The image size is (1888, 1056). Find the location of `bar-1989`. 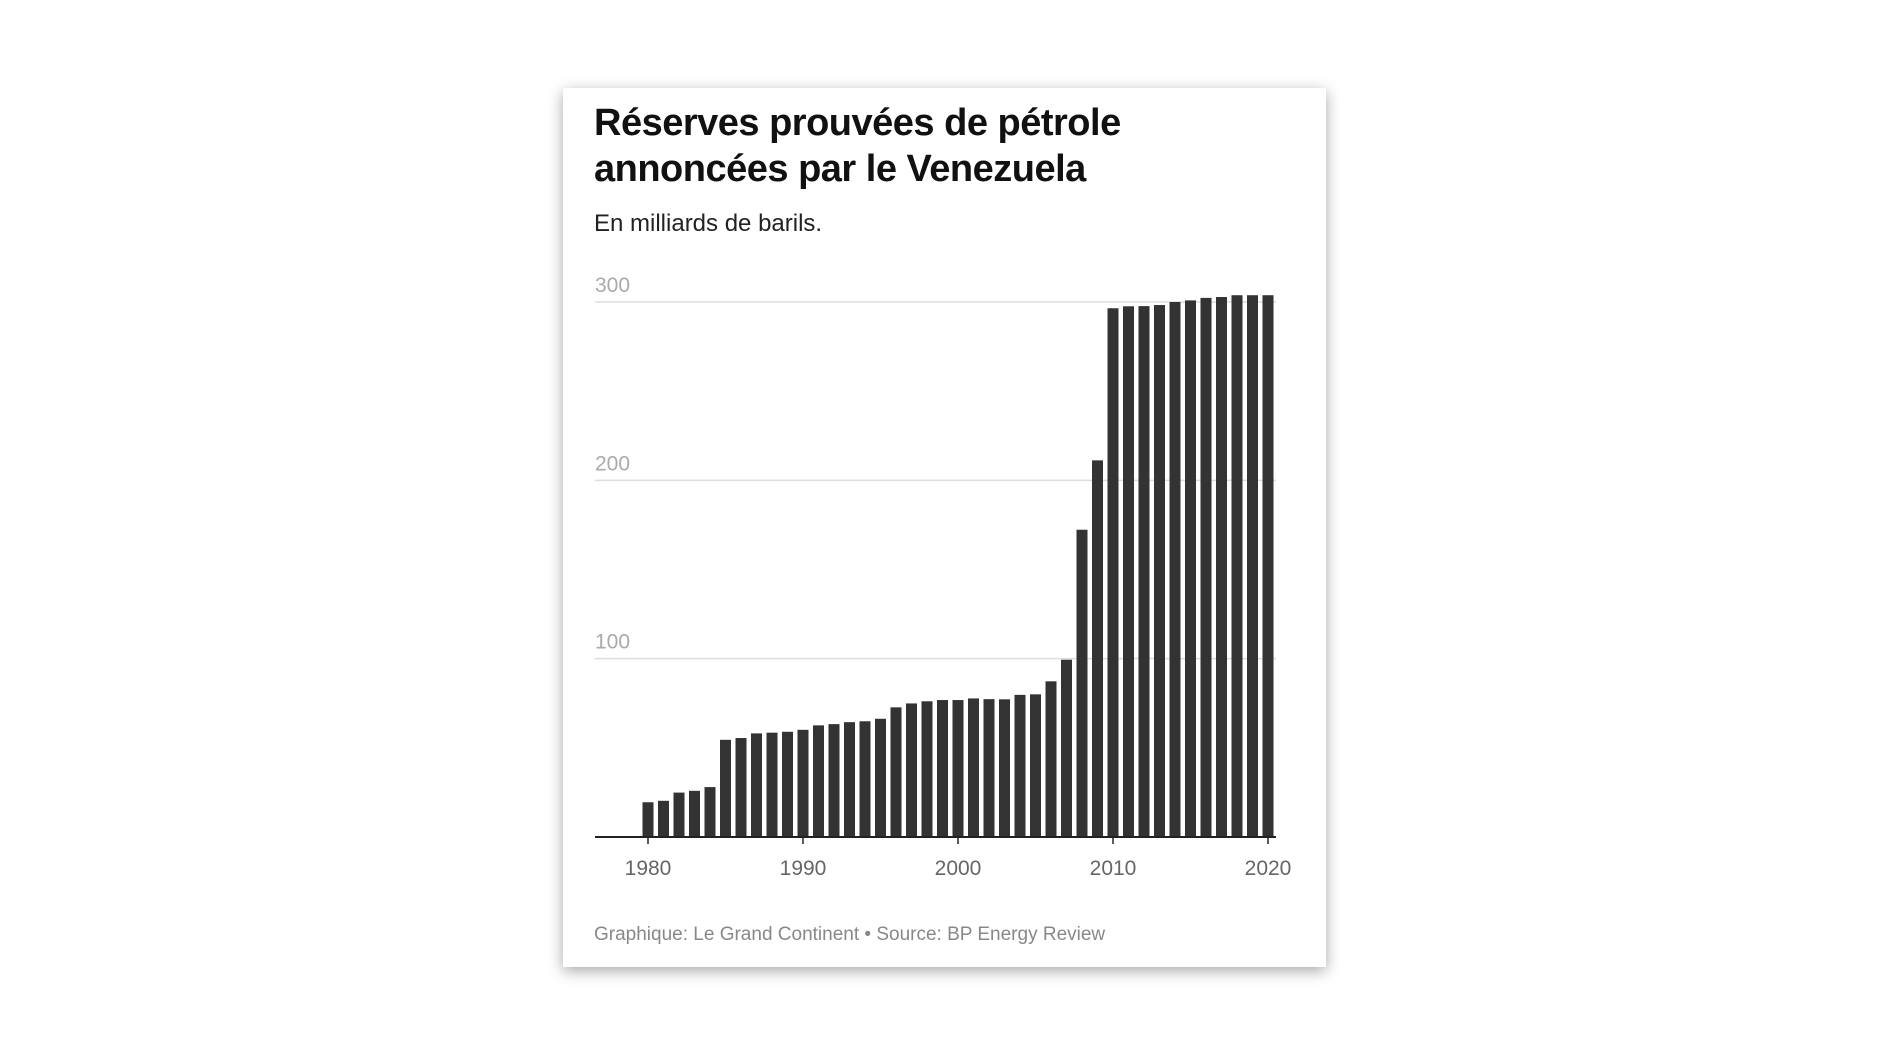

bar-1989 is located at coordinates (787, 784).